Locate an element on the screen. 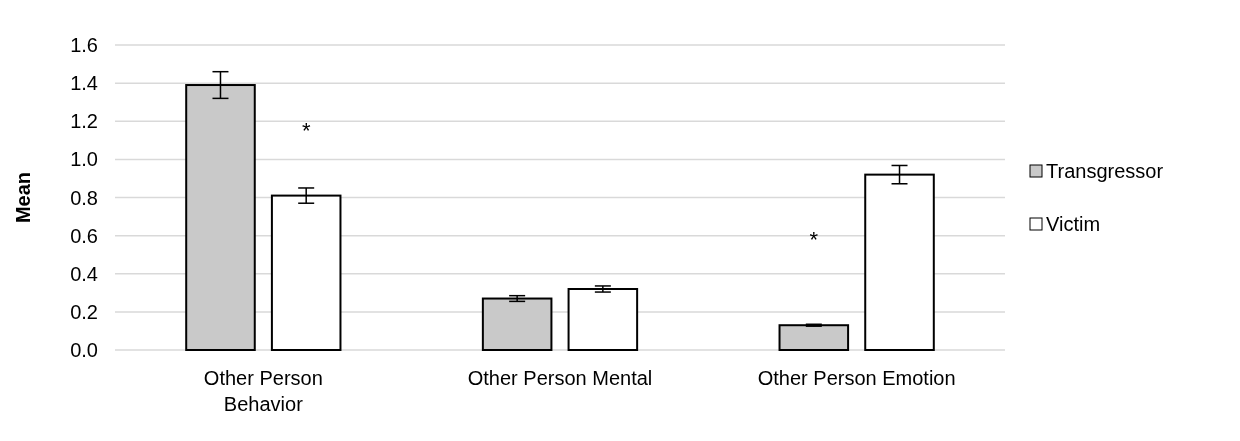 Image resolution: width=1240 pixels, height=441 pixels. x-tick-label: Other Person Behavior is located at coordinates (263, 391).